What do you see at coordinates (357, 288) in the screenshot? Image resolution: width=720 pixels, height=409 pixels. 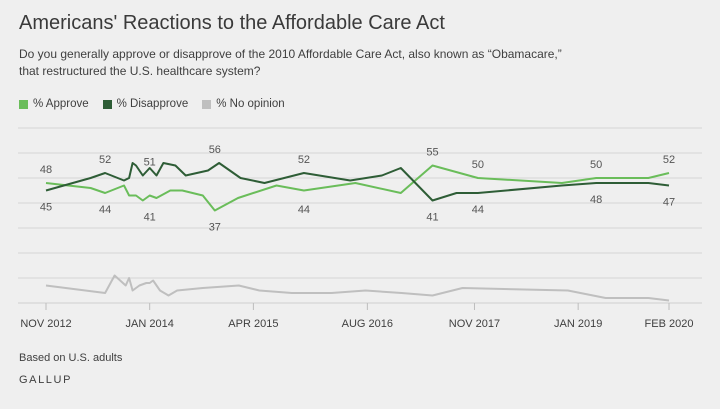 I see `series-line-no-opinion` at bounding box center [357, 288].